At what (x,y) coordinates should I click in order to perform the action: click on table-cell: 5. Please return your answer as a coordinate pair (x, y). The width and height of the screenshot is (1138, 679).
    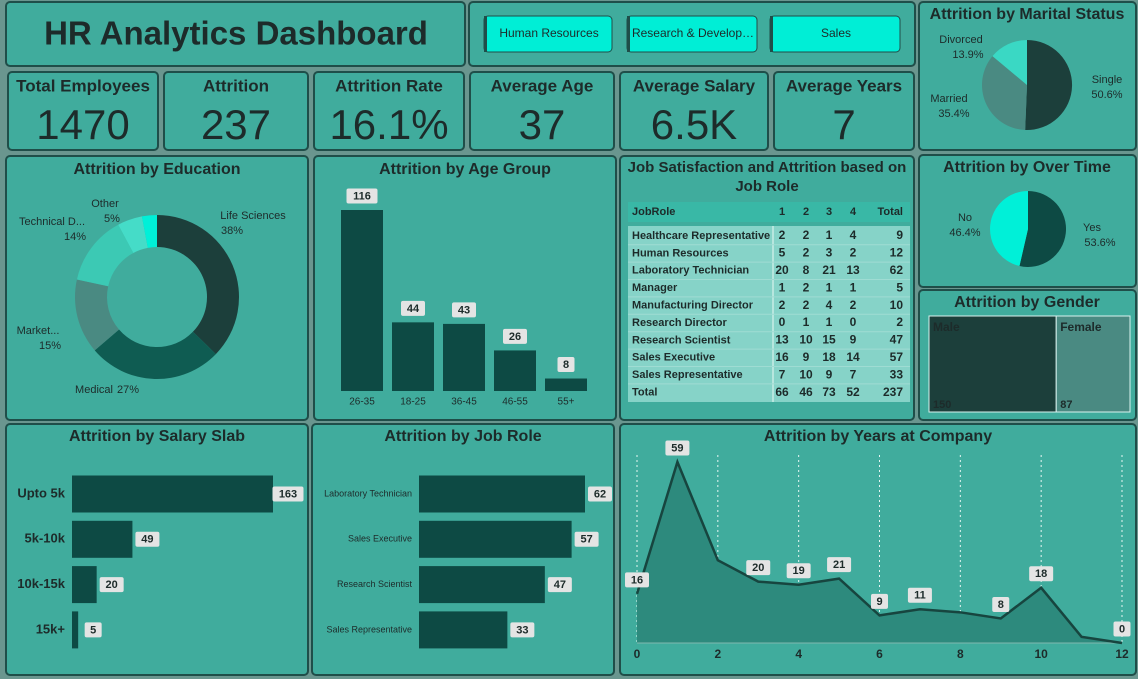
    Looking at the image, I should click on (899, 287).